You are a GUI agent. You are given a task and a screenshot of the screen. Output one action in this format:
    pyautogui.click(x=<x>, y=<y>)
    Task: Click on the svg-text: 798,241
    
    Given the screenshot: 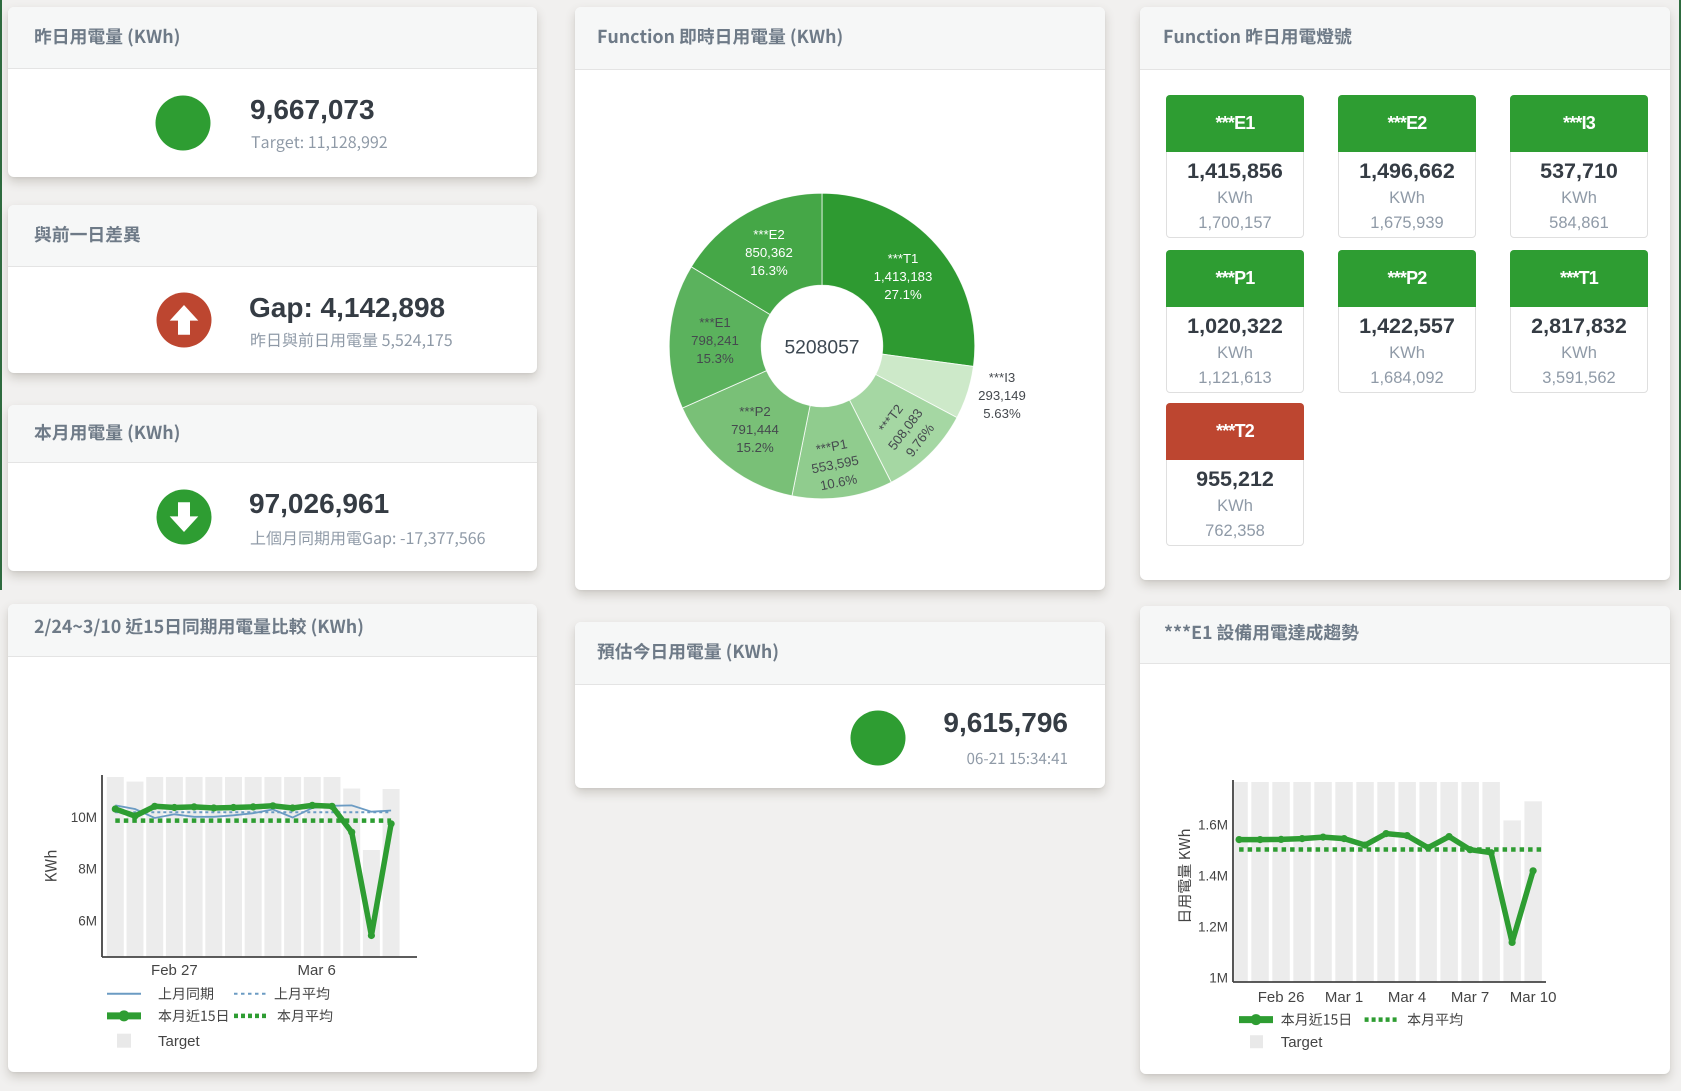 What is the action you would take?
    pyautogui.click(x=715, y=340)
    